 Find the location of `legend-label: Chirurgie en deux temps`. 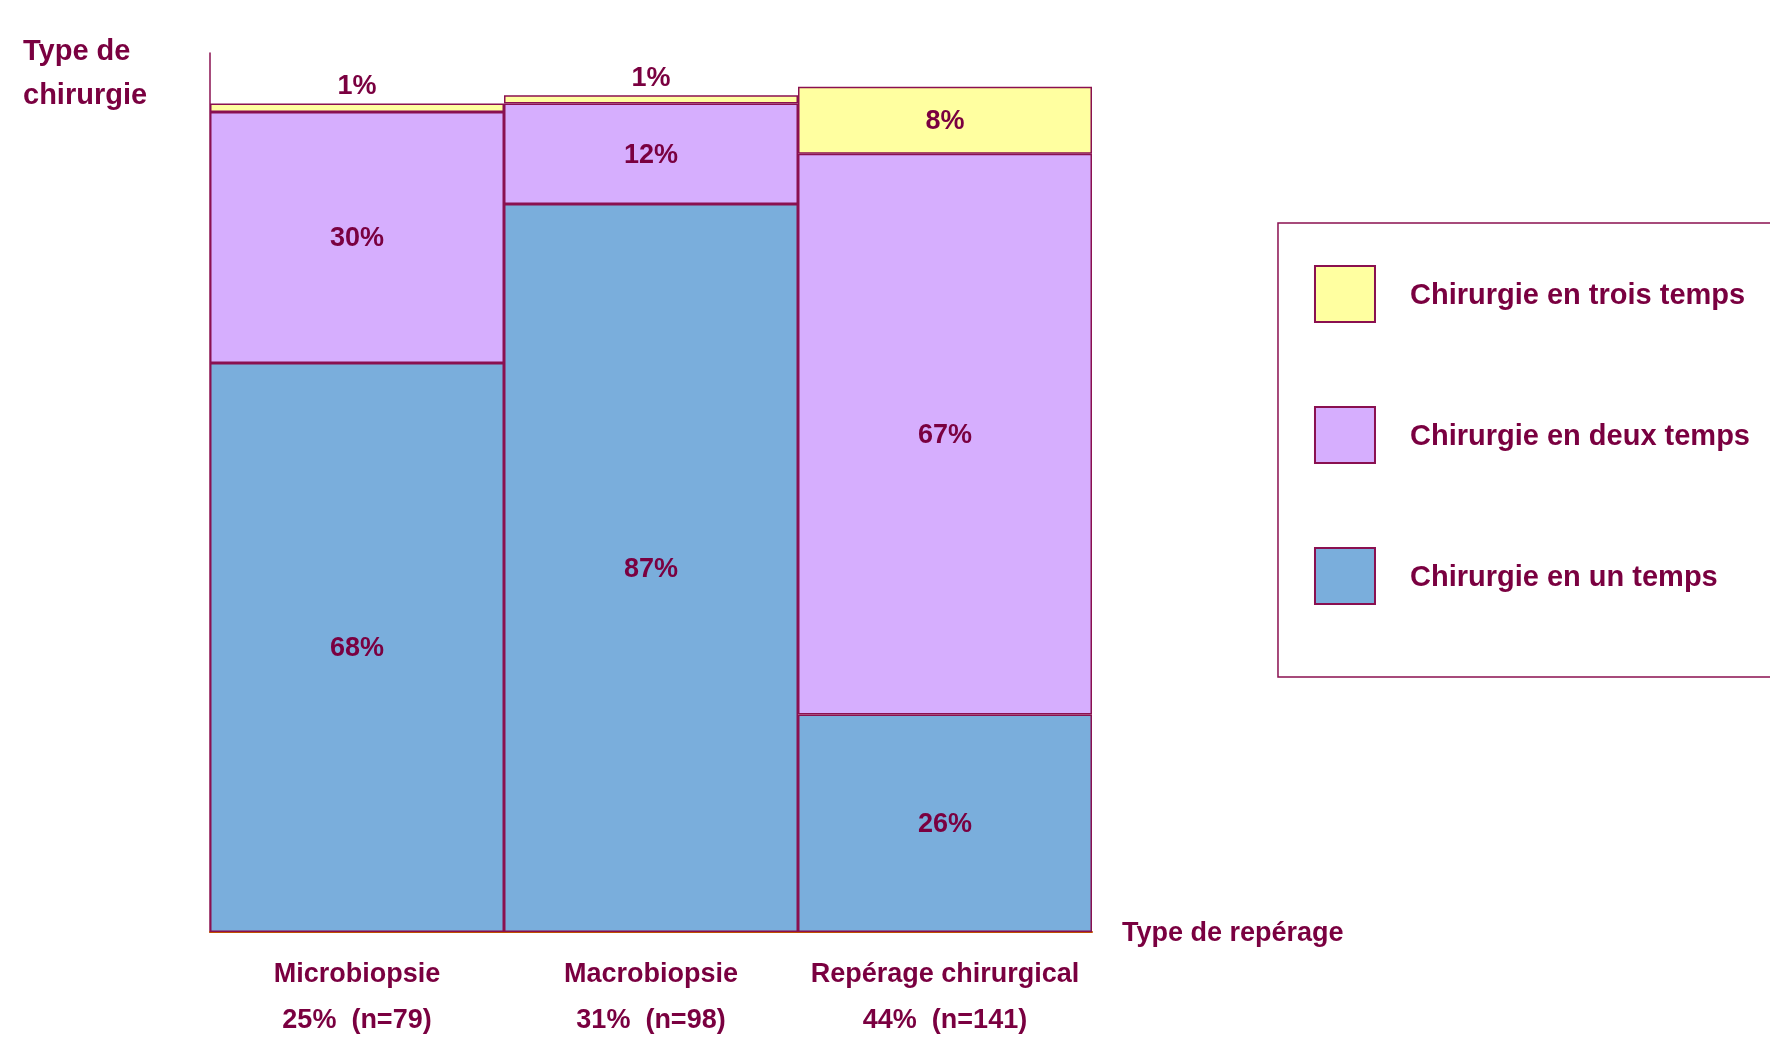

legend-label: Chirurgie en deux temps is located at coordinates (1579, 435).